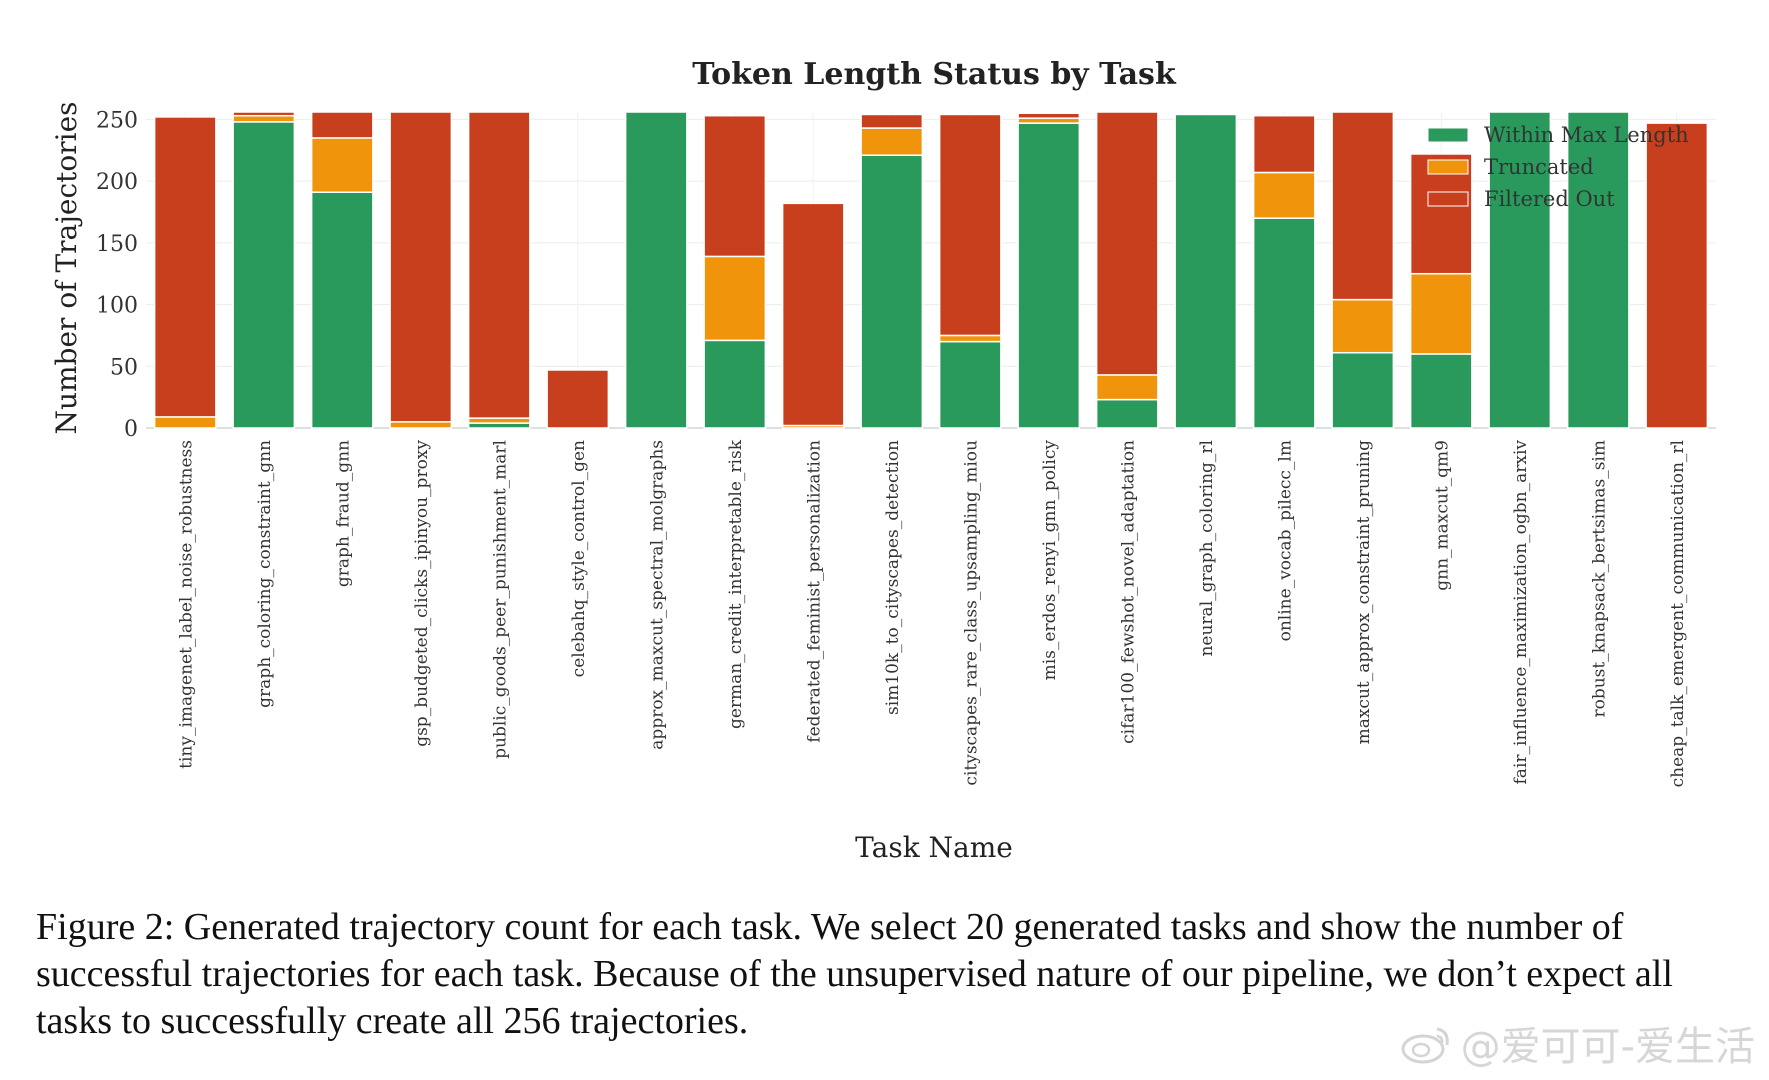 Image resolution: width=1769 pixels, height=1080 pixels. Describe the element at coordinates (1050, 560) in the screenshot. I see `x-tick-label: mis_erdos_renyi_gnn_policy` at that location.